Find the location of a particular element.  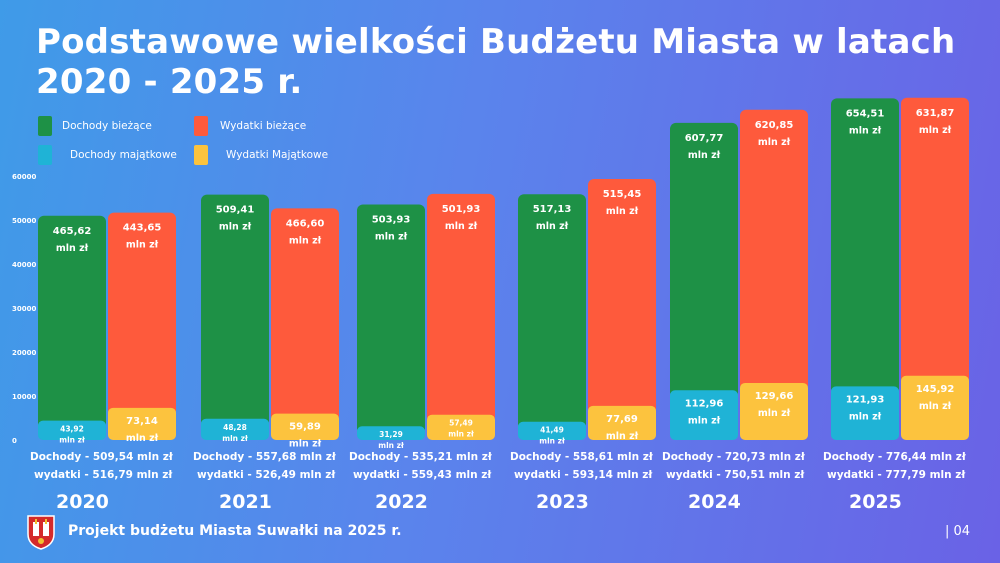

dochody-2024-majatkowe-value: 112,96 is located at coordinates (704, 403).